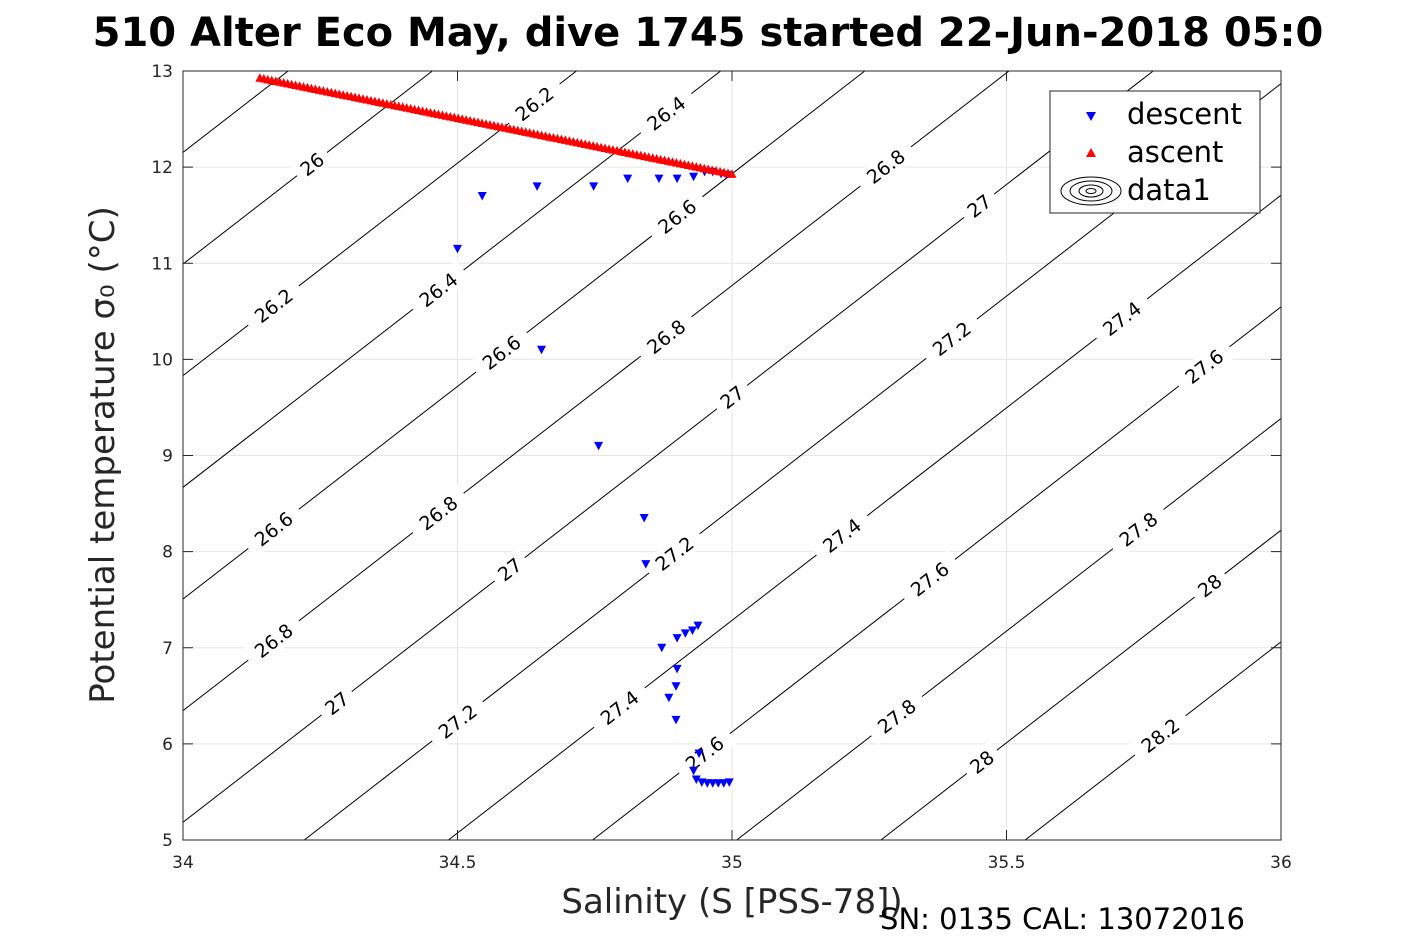  Describe the element at coordinates (458, 863) in the screenshot. I see `x-tick-label: 34.5` at that location.